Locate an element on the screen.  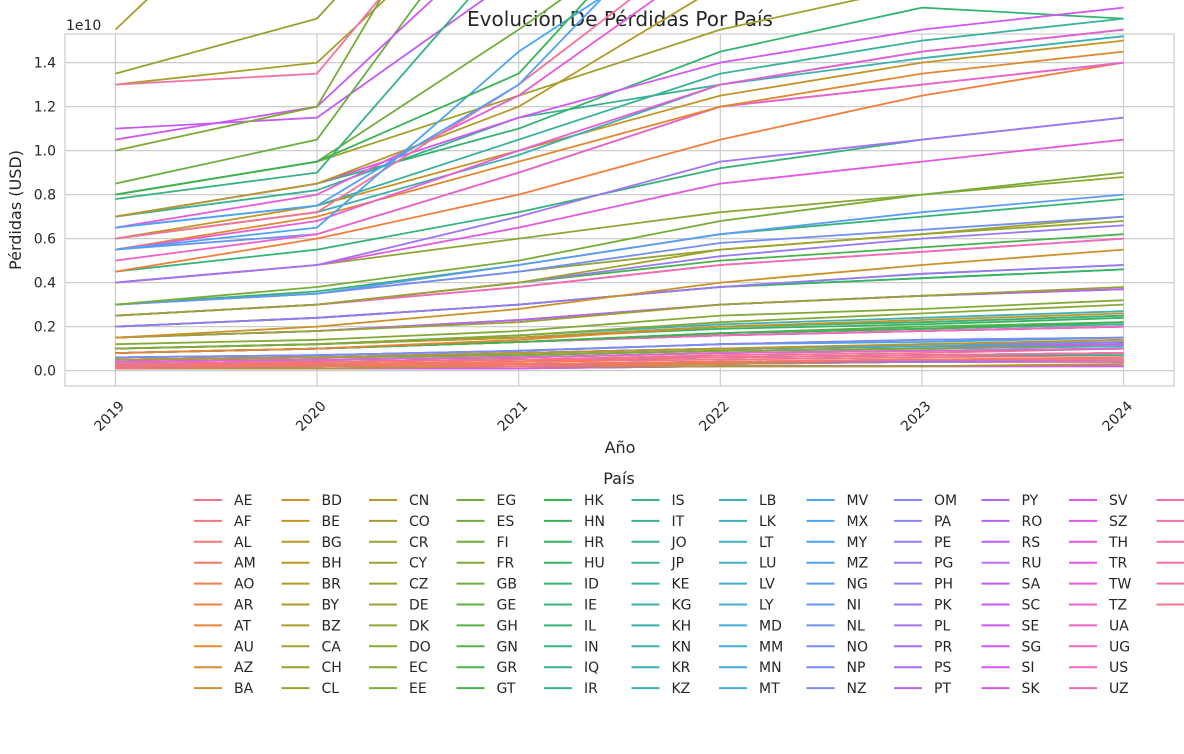
legend-item-af: AF is located at coordinates (223, 522).